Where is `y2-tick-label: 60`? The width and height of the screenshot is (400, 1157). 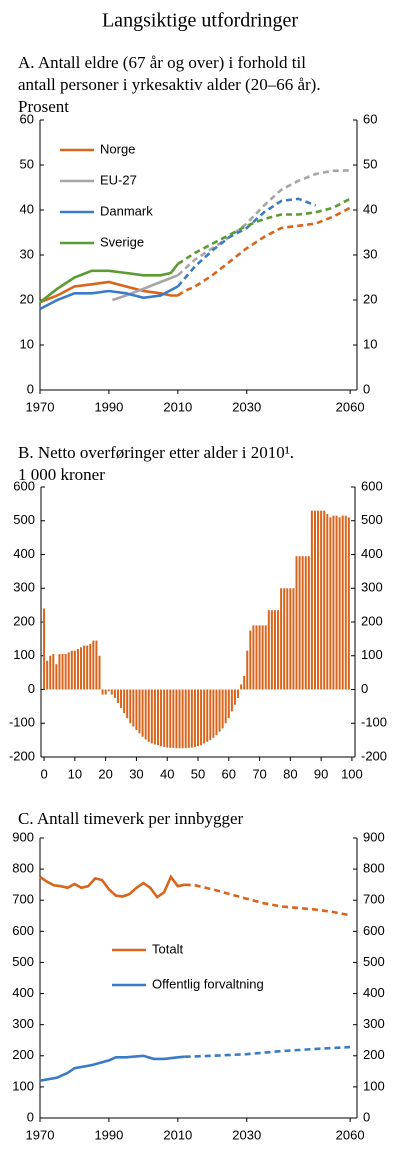
y2-tick-label: 60 is located at coordinates (370, 118).